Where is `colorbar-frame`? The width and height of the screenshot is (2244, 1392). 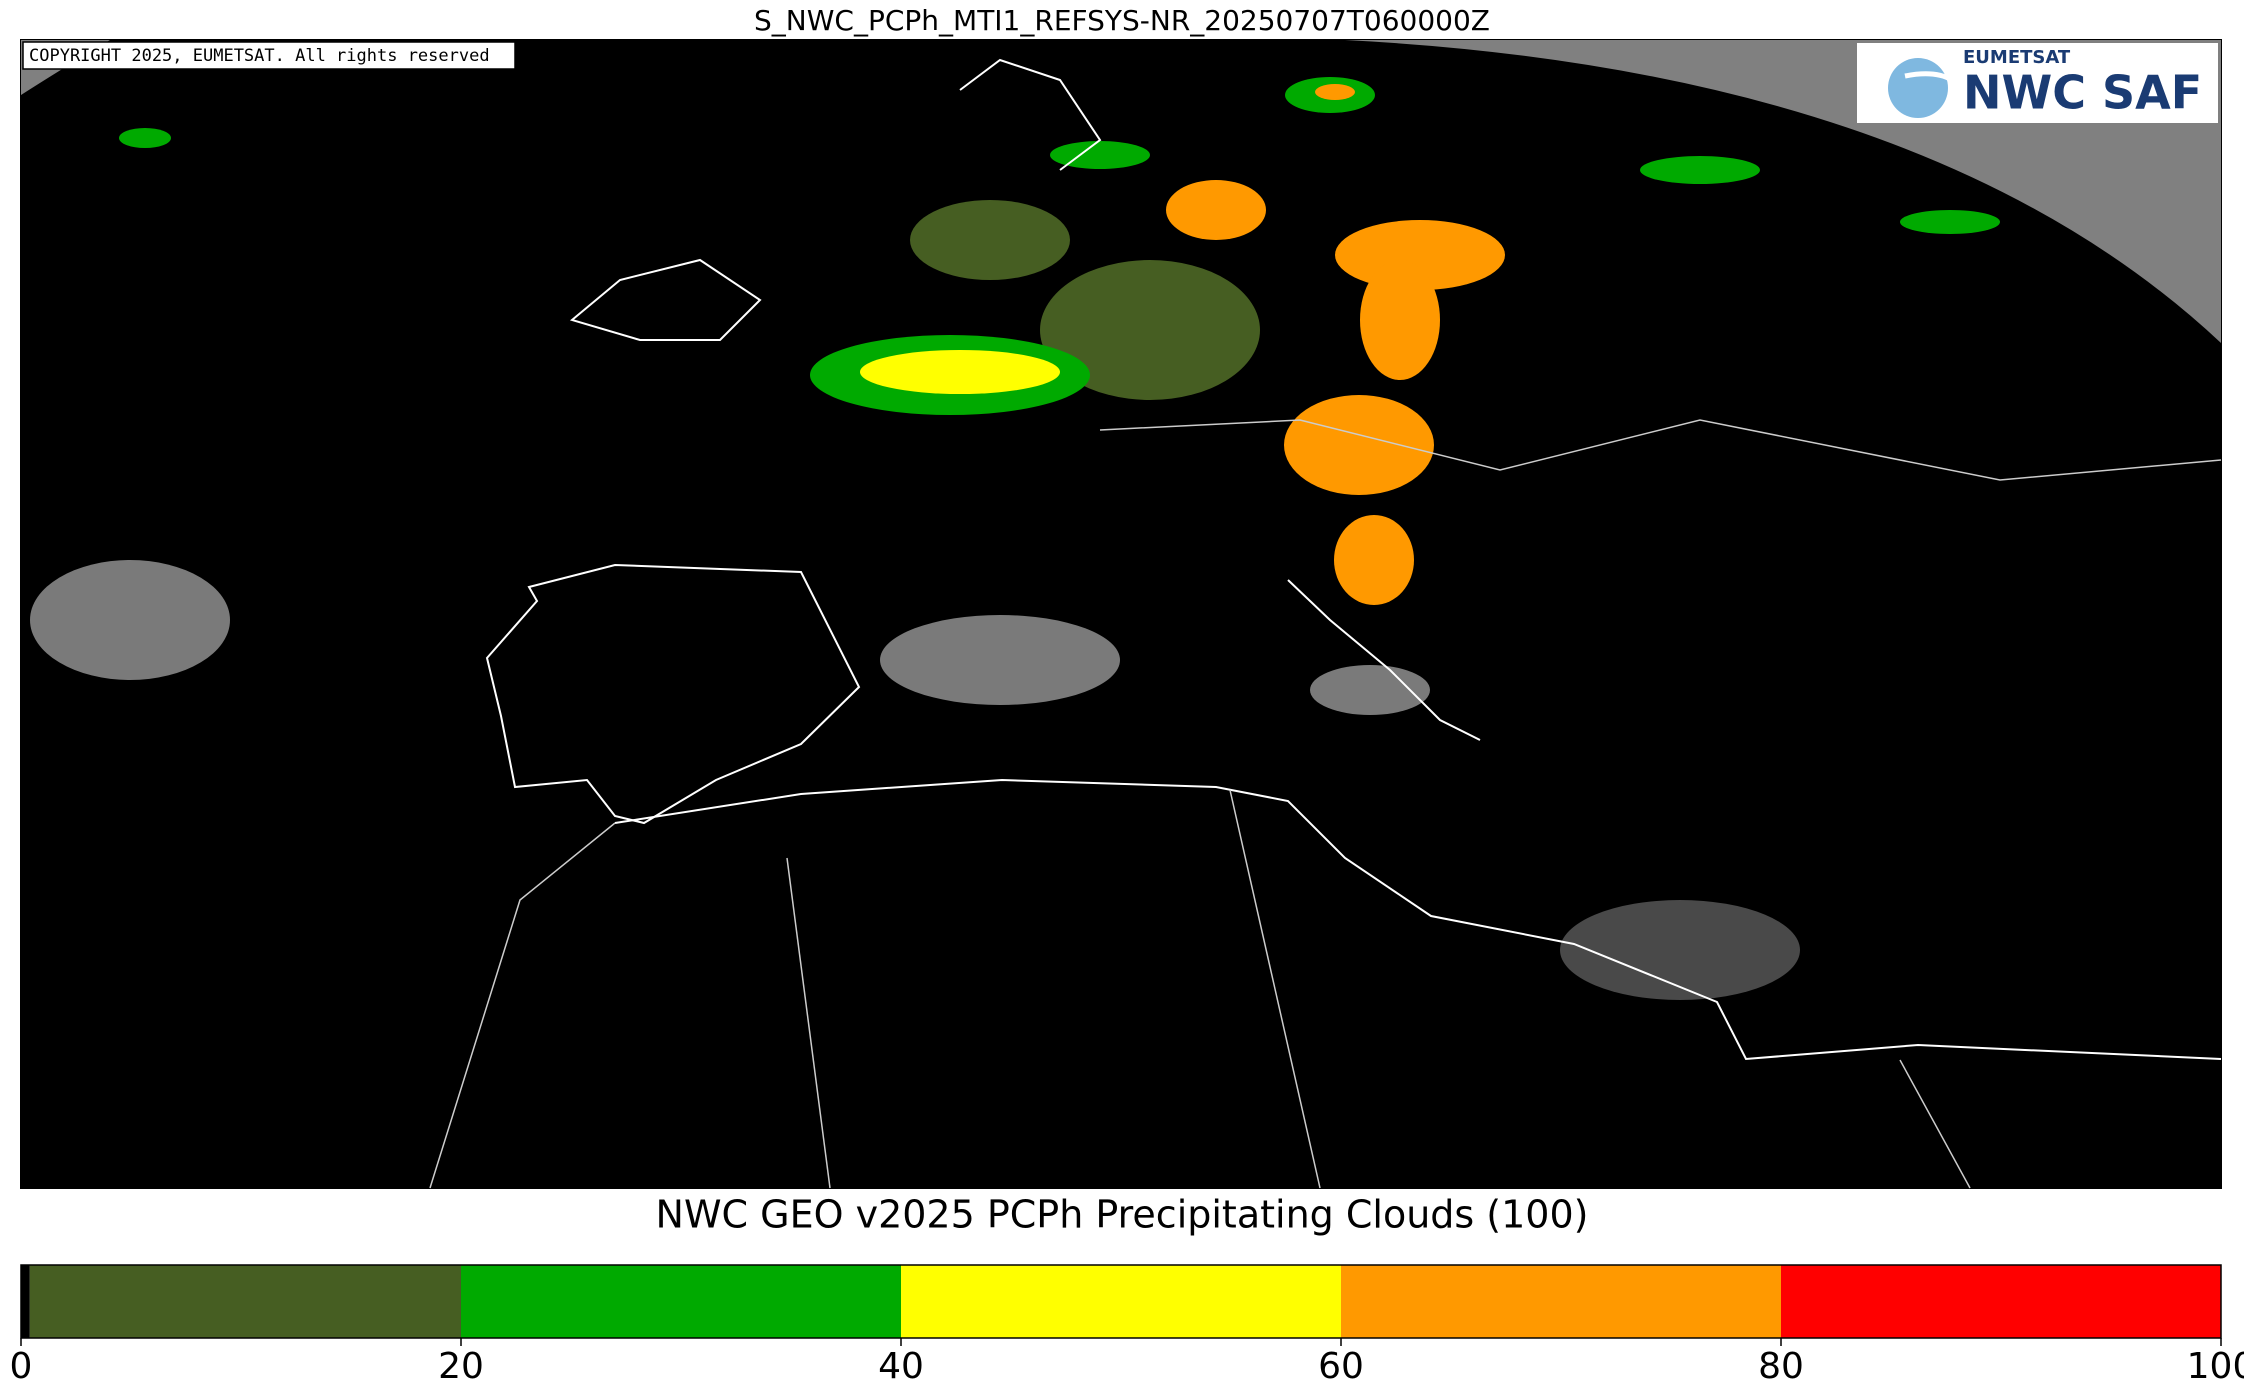
colorbar-frame is located at coordinates (1121, 1301).